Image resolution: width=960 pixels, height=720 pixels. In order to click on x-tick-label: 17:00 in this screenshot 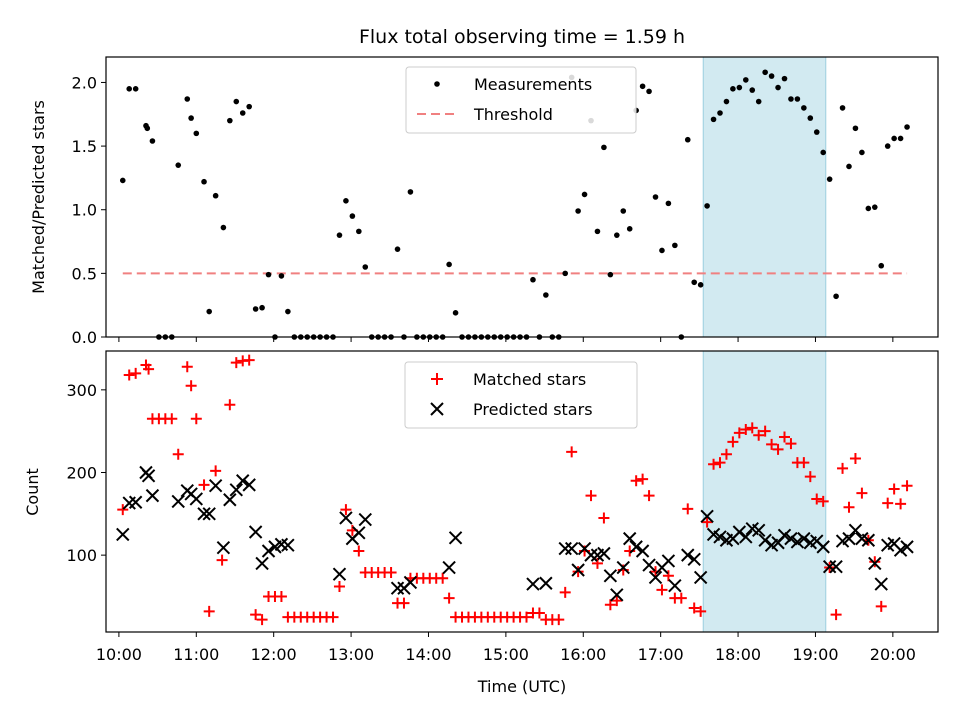, I will do `click(661, 654)`.